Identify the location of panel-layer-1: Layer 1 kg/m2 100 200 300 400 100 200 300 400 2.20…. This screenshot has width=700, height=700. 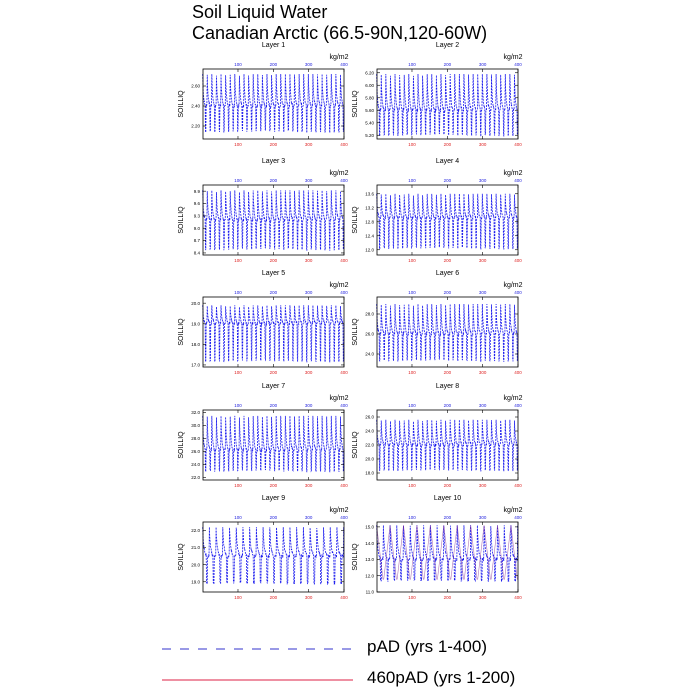
(263, 94).